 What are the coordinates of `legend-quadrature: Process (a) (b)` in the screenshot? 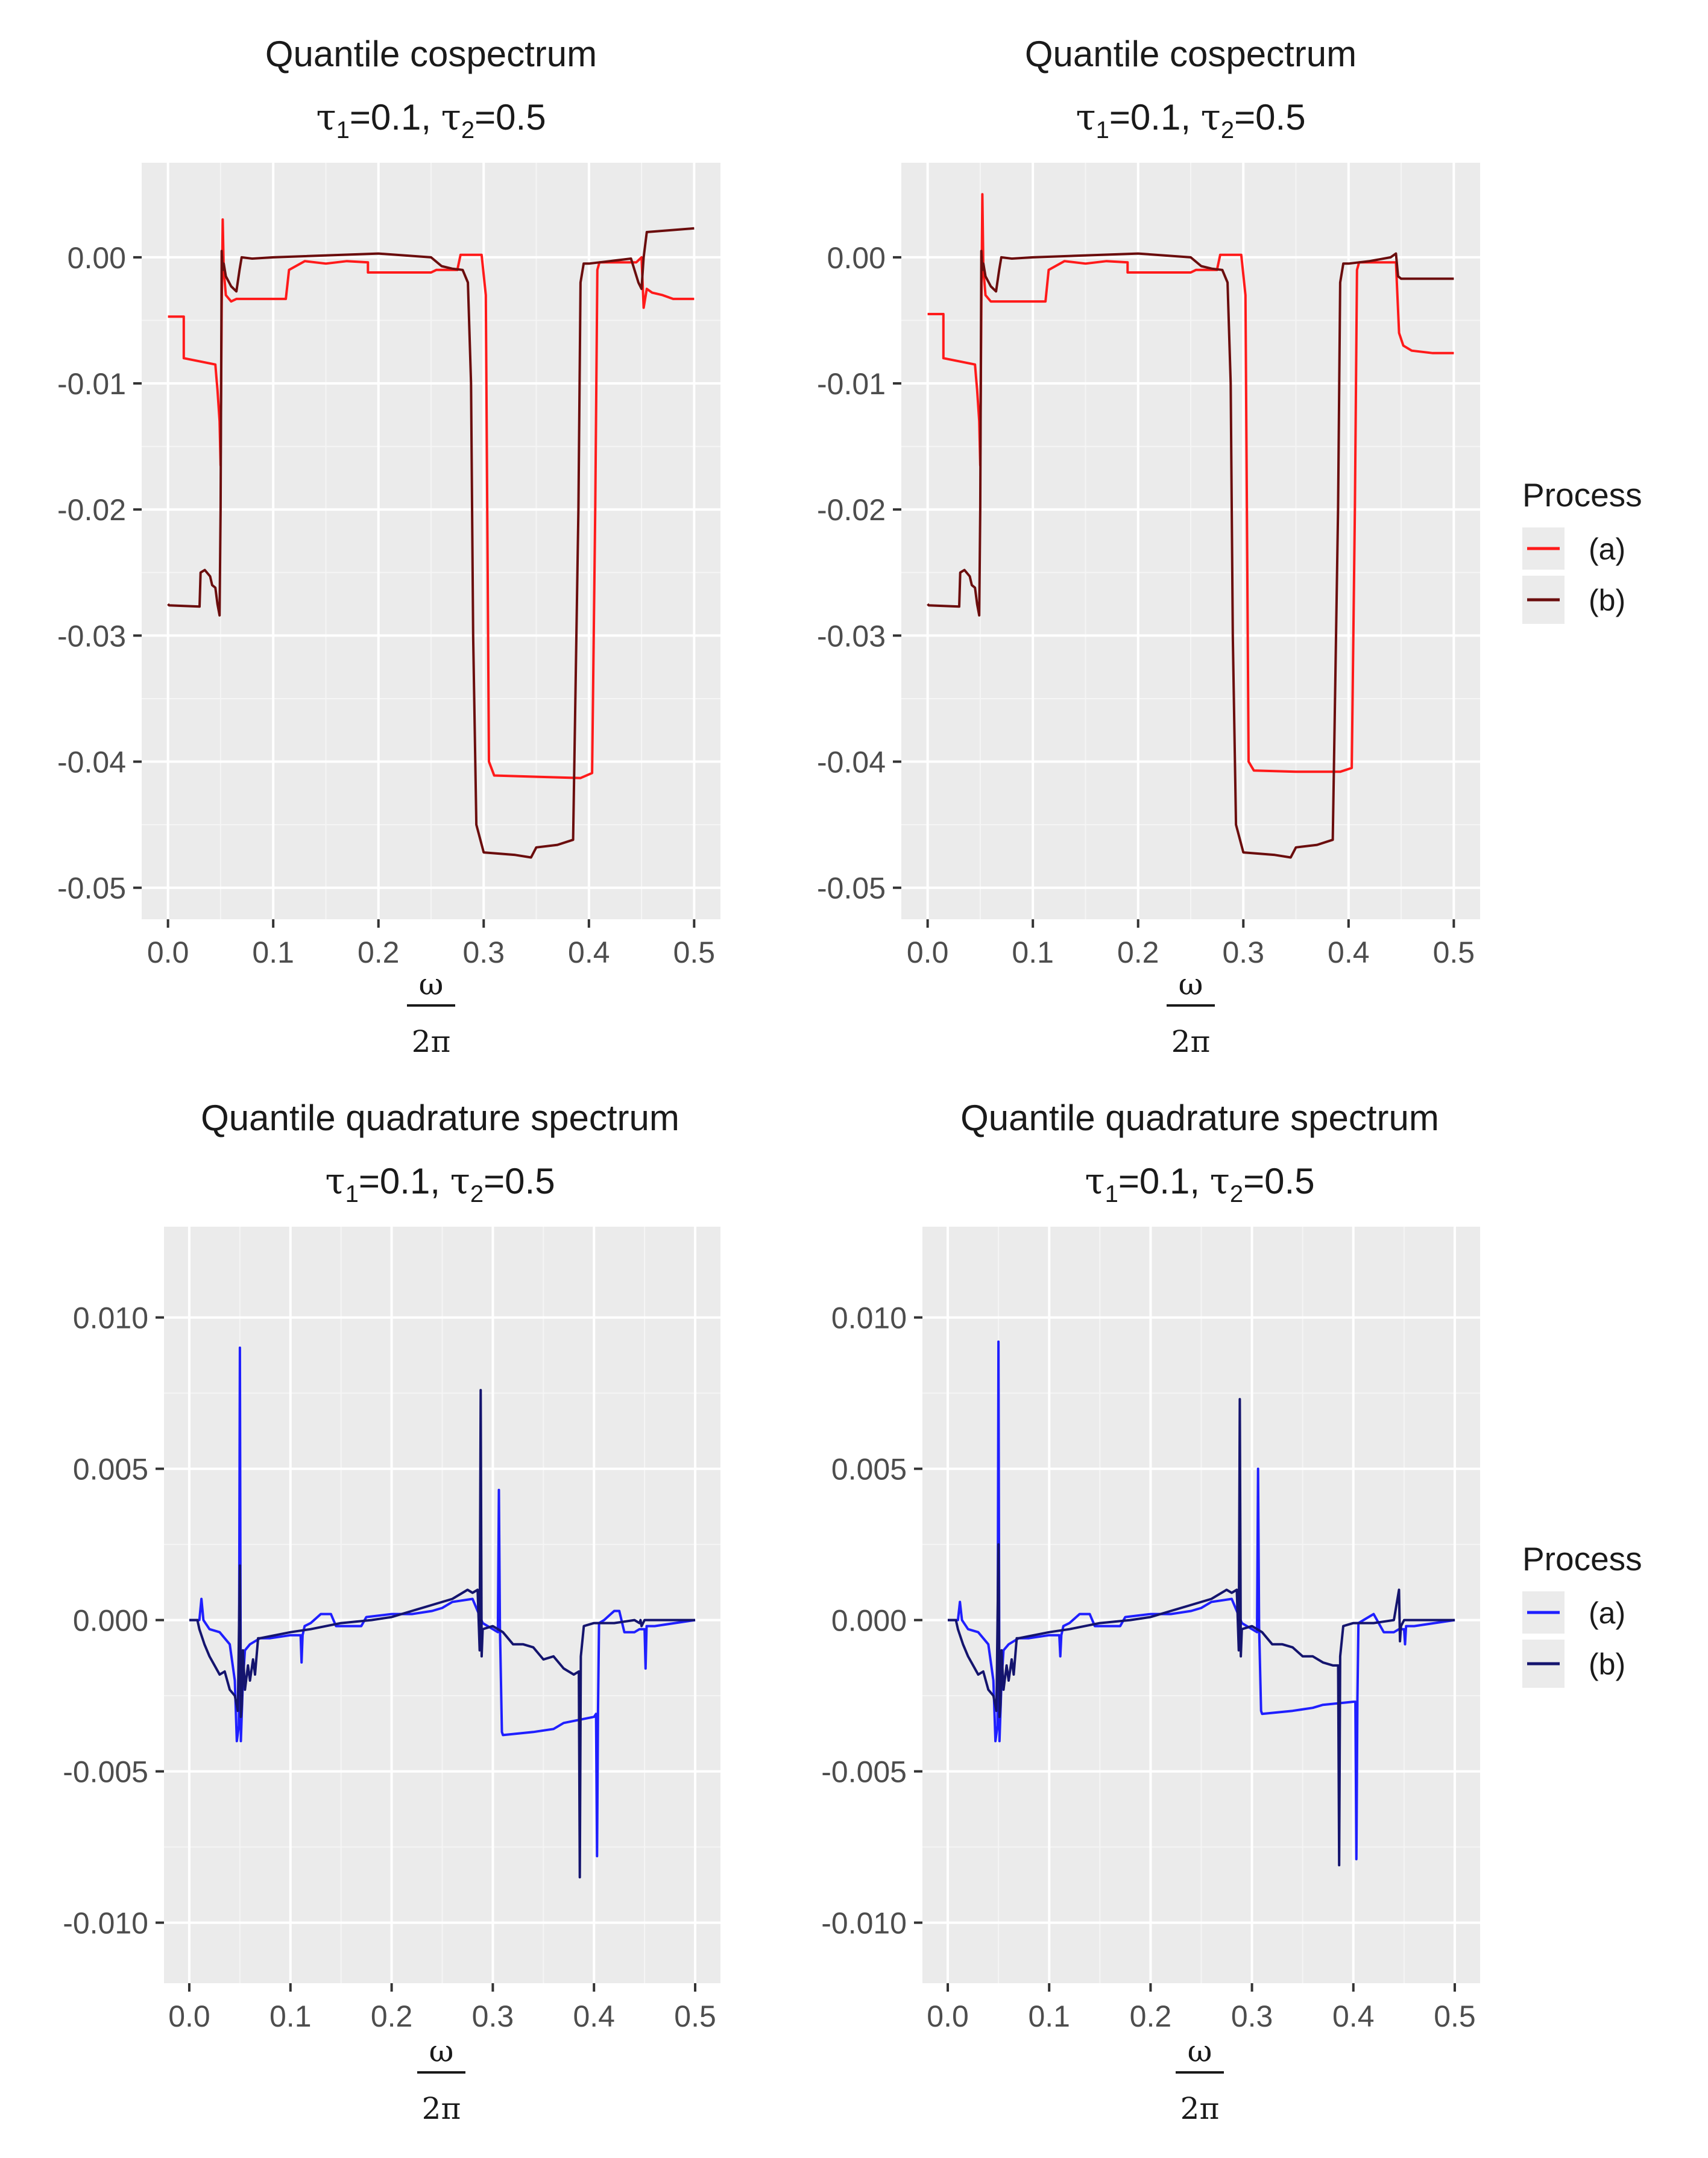 It's located at (1582, 1614).